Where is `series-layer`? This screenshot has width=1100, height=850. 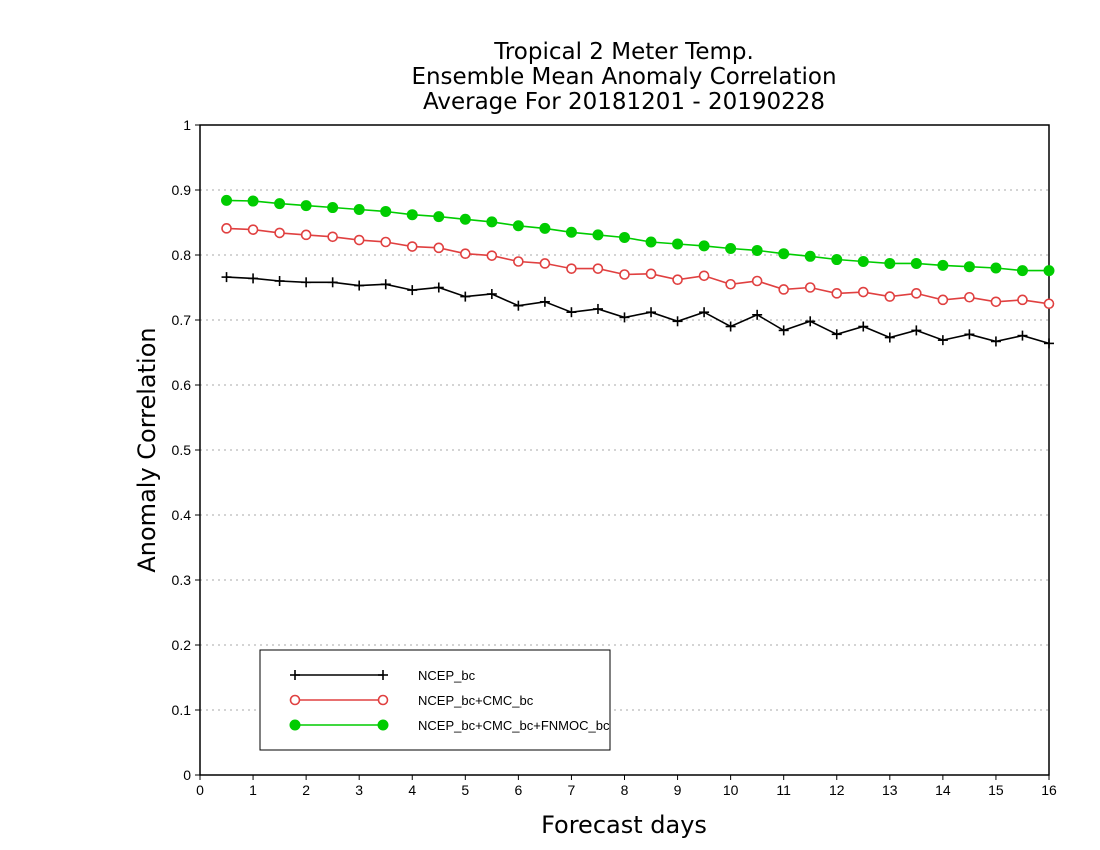
series-layer is located at coordinates (638, 271).